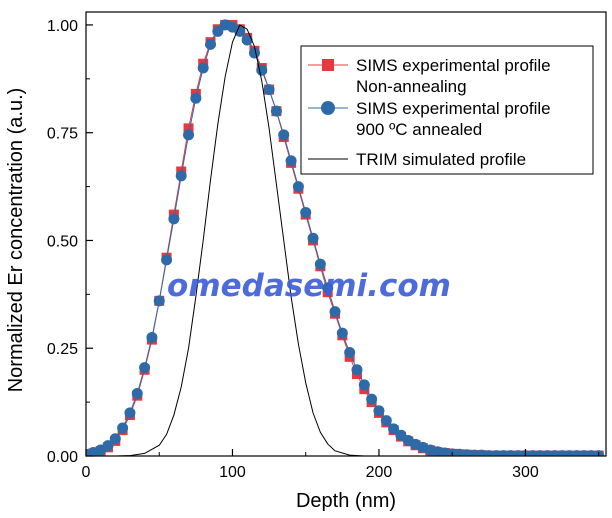 Image resolution: width=612 pixels, height=518 pixels. What do you see at coordinates (309, 286) in the screenshot?
I see `watermark: omedasemi.com` at bounding box center [309, 286].